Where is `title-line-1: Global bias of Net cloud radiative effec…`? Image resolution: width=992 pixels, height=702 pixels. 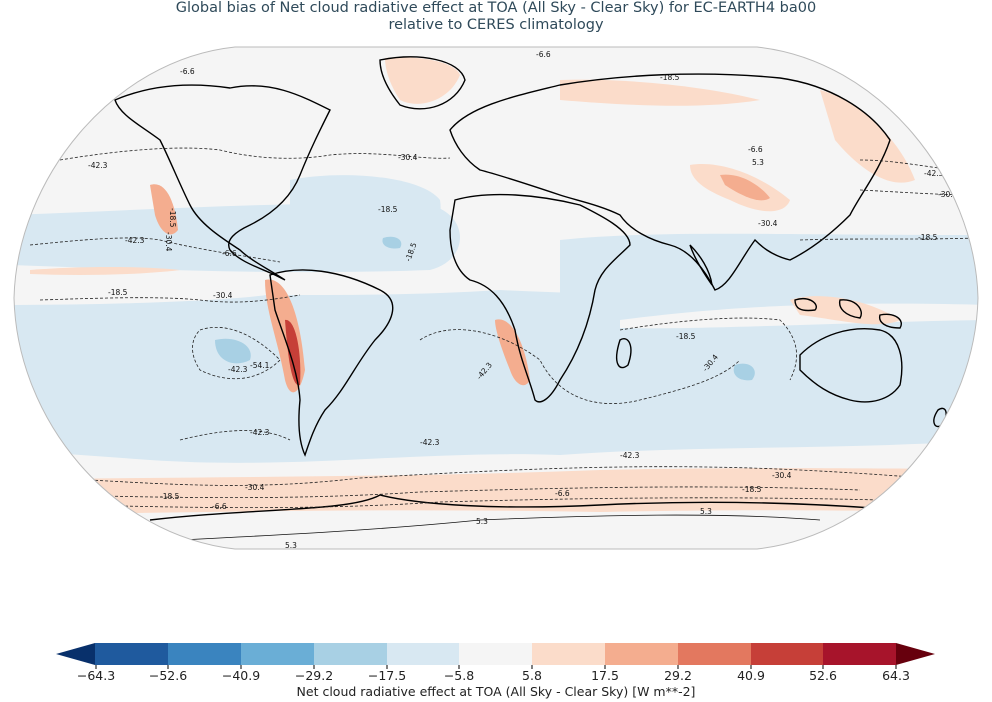
title-line-1: Global bias of Net cloud radiative effec… is located at coordinates (496, 8).